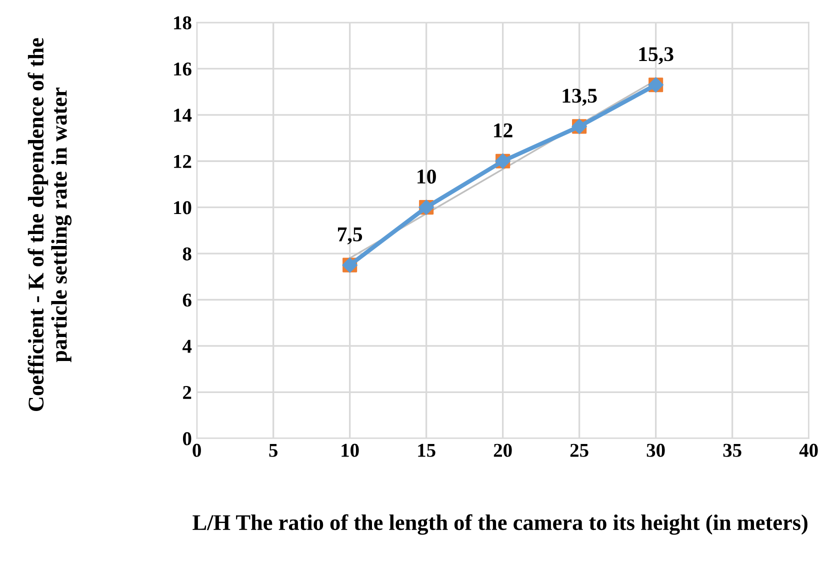 The height and width of the screenshot is (562, 827). Describe the element at coordinates (183, 115) in the screenshot. I see `y-tick-label: 14` at that location.